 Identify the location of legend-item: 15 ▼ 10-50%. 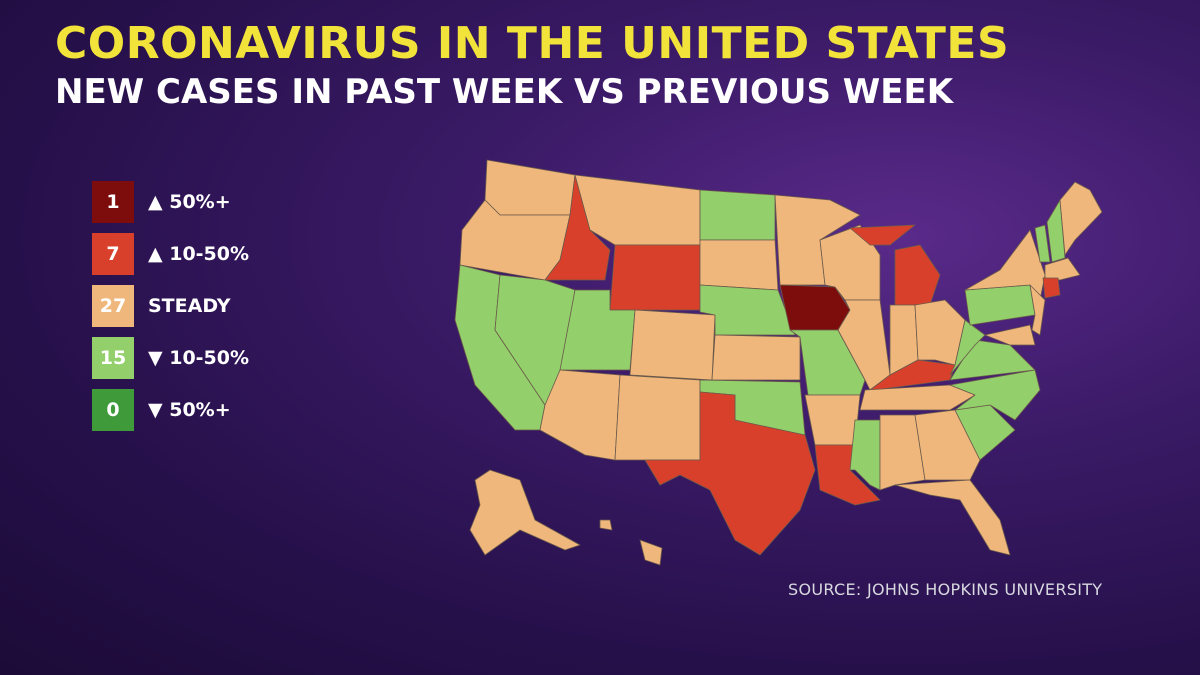
(170, 358).